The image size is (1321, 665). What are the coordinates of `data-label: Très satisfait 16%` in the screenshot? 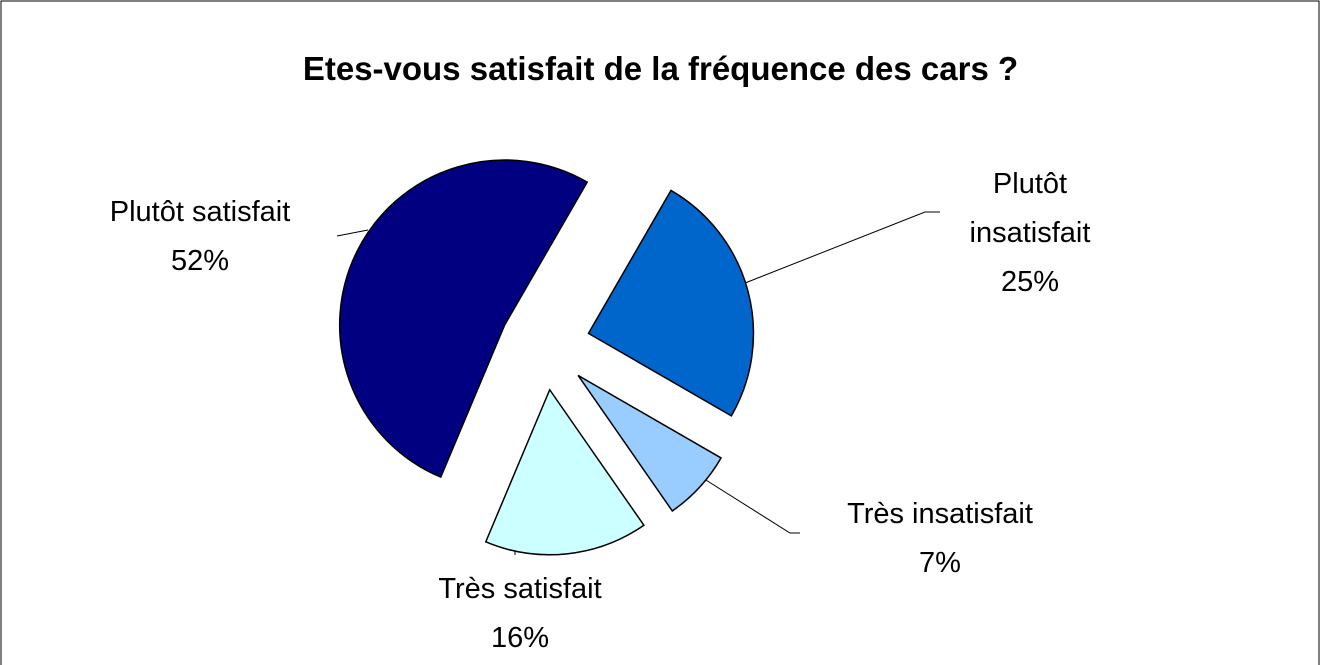 It's located at (520, 614).